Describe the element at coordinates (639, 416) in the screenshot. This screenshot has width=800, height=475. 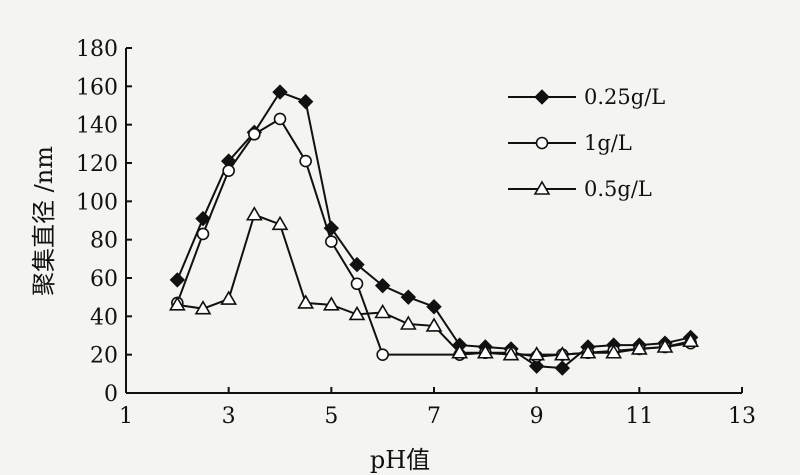
I see `x-tick-label: 11` at that location.